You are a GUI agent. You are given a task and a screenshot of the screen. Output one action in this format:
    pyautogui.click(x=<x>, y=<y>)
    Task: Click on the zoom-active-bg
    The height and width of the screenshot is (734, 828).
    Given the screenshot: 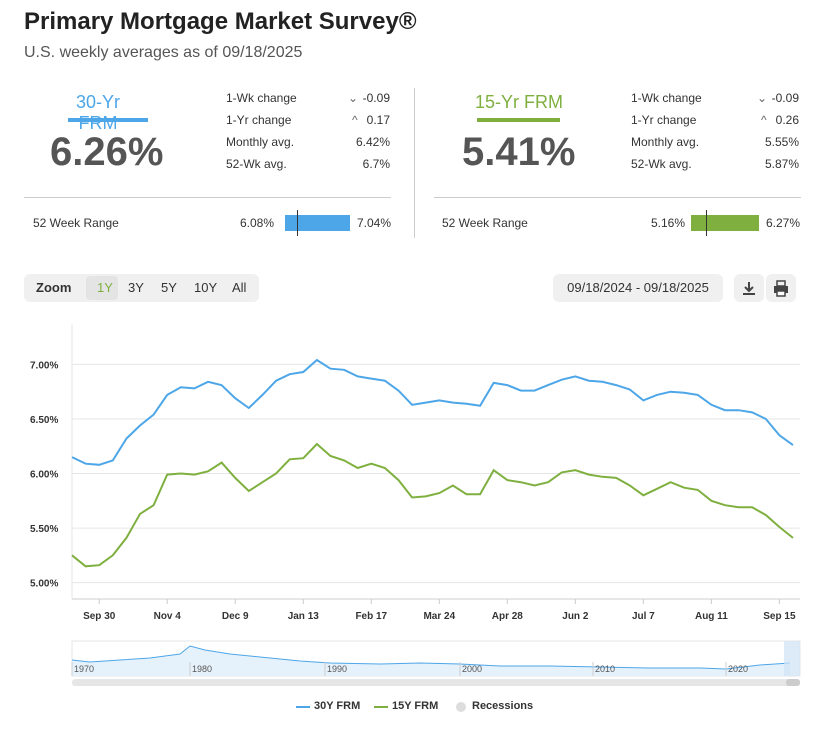 What is the action you would take?
    pyautogui.click(x=102, y=288)
    